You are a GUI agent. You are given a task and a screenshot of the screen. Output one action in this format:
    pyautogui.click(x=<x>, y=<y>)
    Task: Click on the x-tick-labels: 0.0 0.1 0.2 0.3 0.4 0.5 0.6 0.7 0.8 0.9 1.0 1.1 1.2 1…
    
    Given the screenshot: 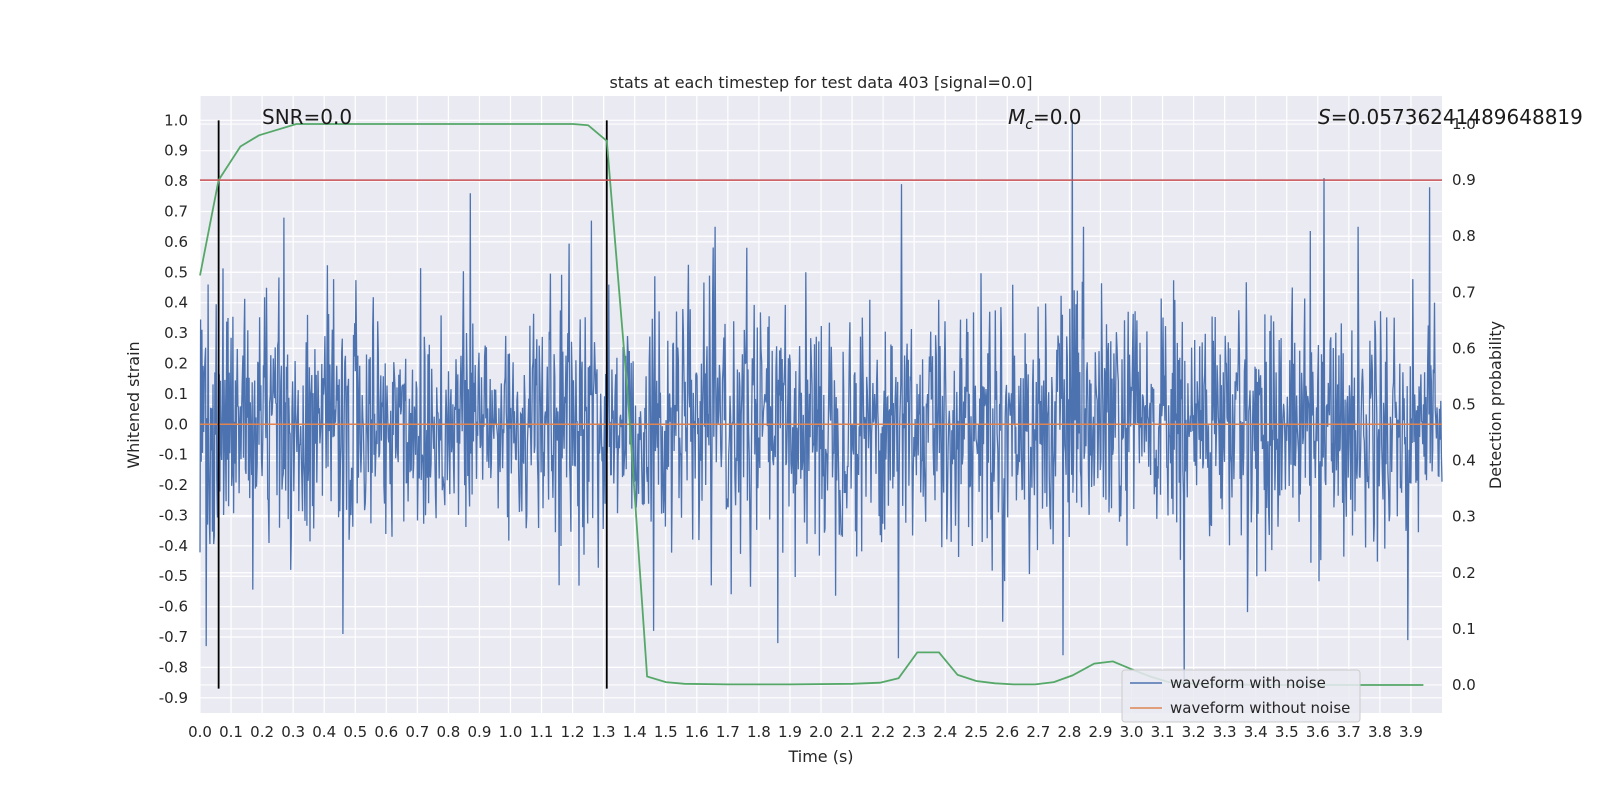 What is the action you would take?
    pyautogui.click(x=805, y=732)
    